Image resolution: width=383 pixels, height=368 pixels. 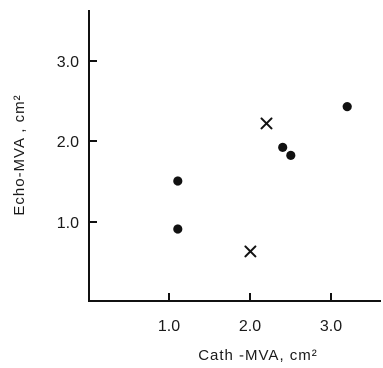 I want to click on x-tick-label-1: 1.0, so click(x=169, y=326).